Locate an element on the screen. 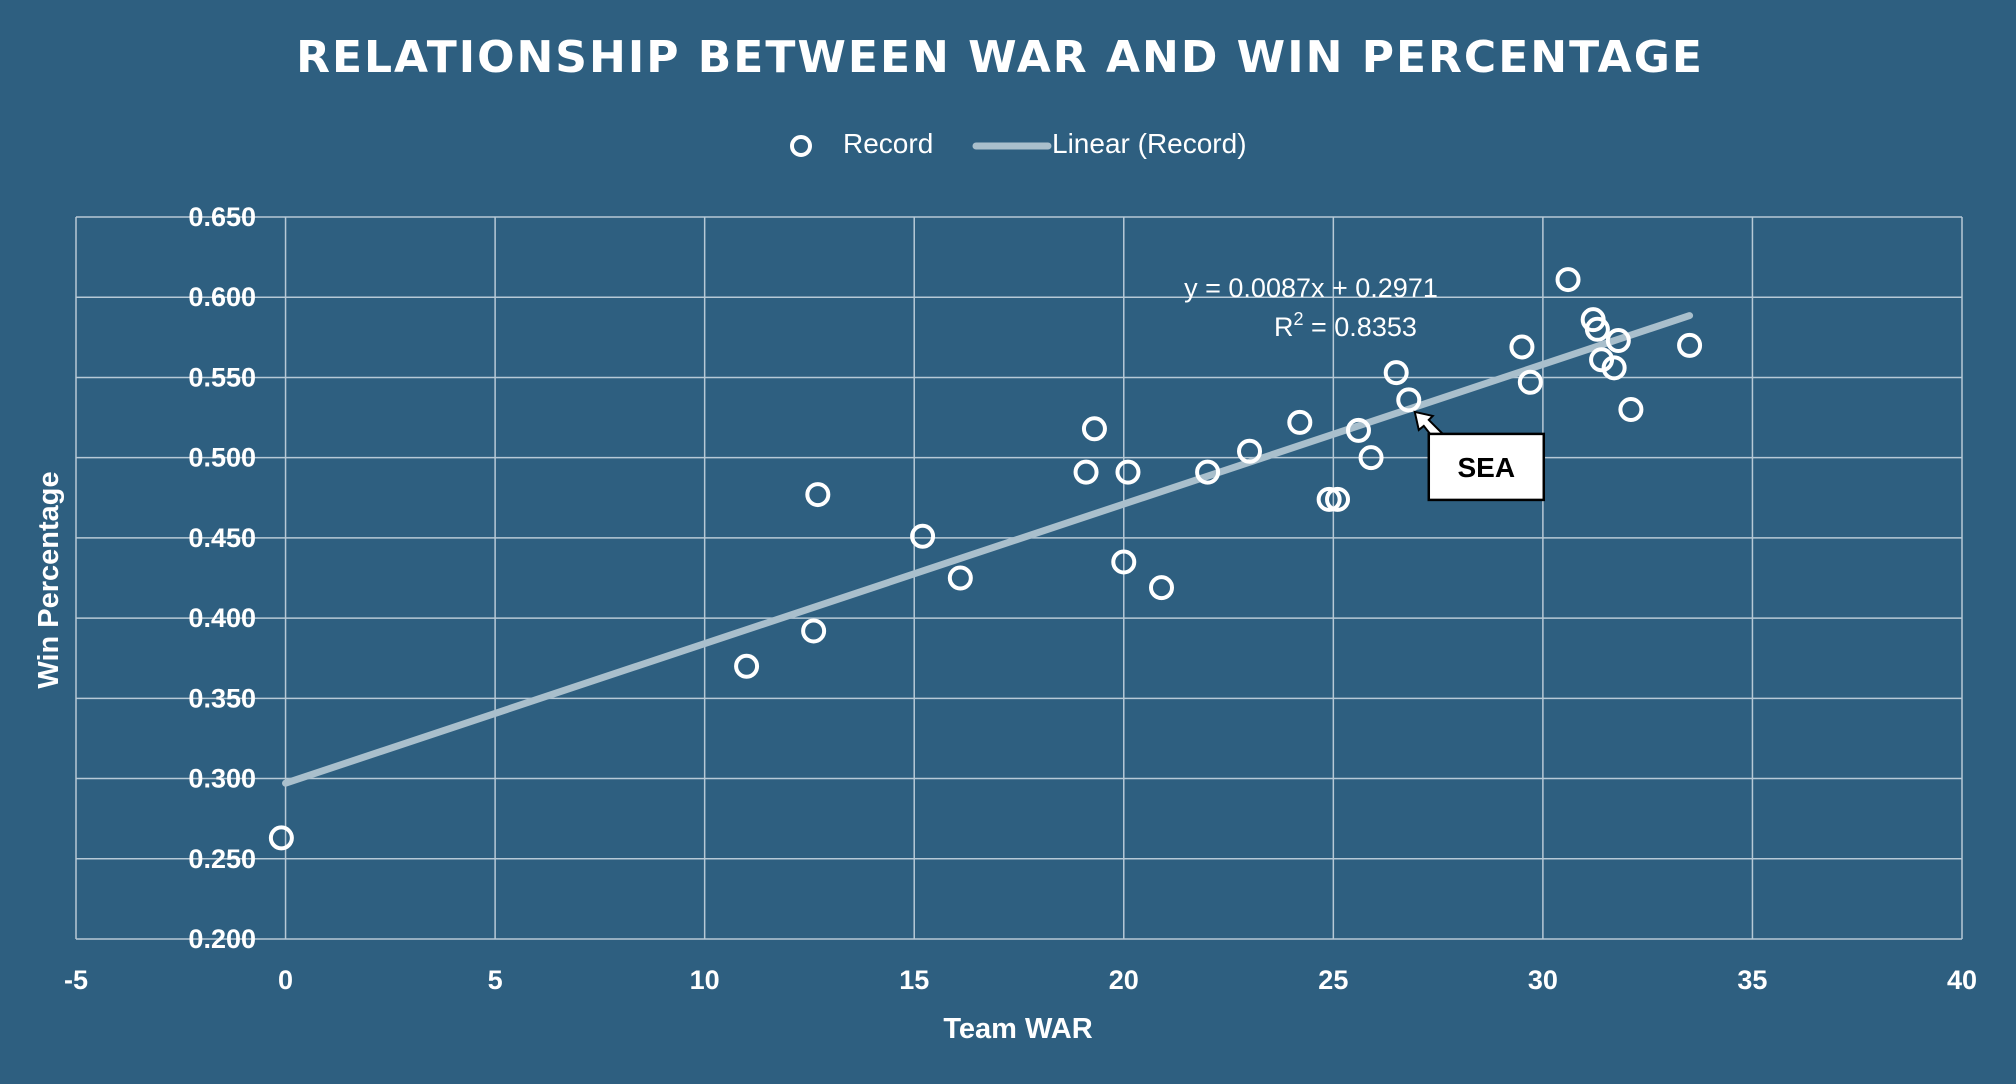 Image resolution: width=2016 pixels, height=1084 pixels. y-tick-label: 0.600 is located at coordinates (222, 297).